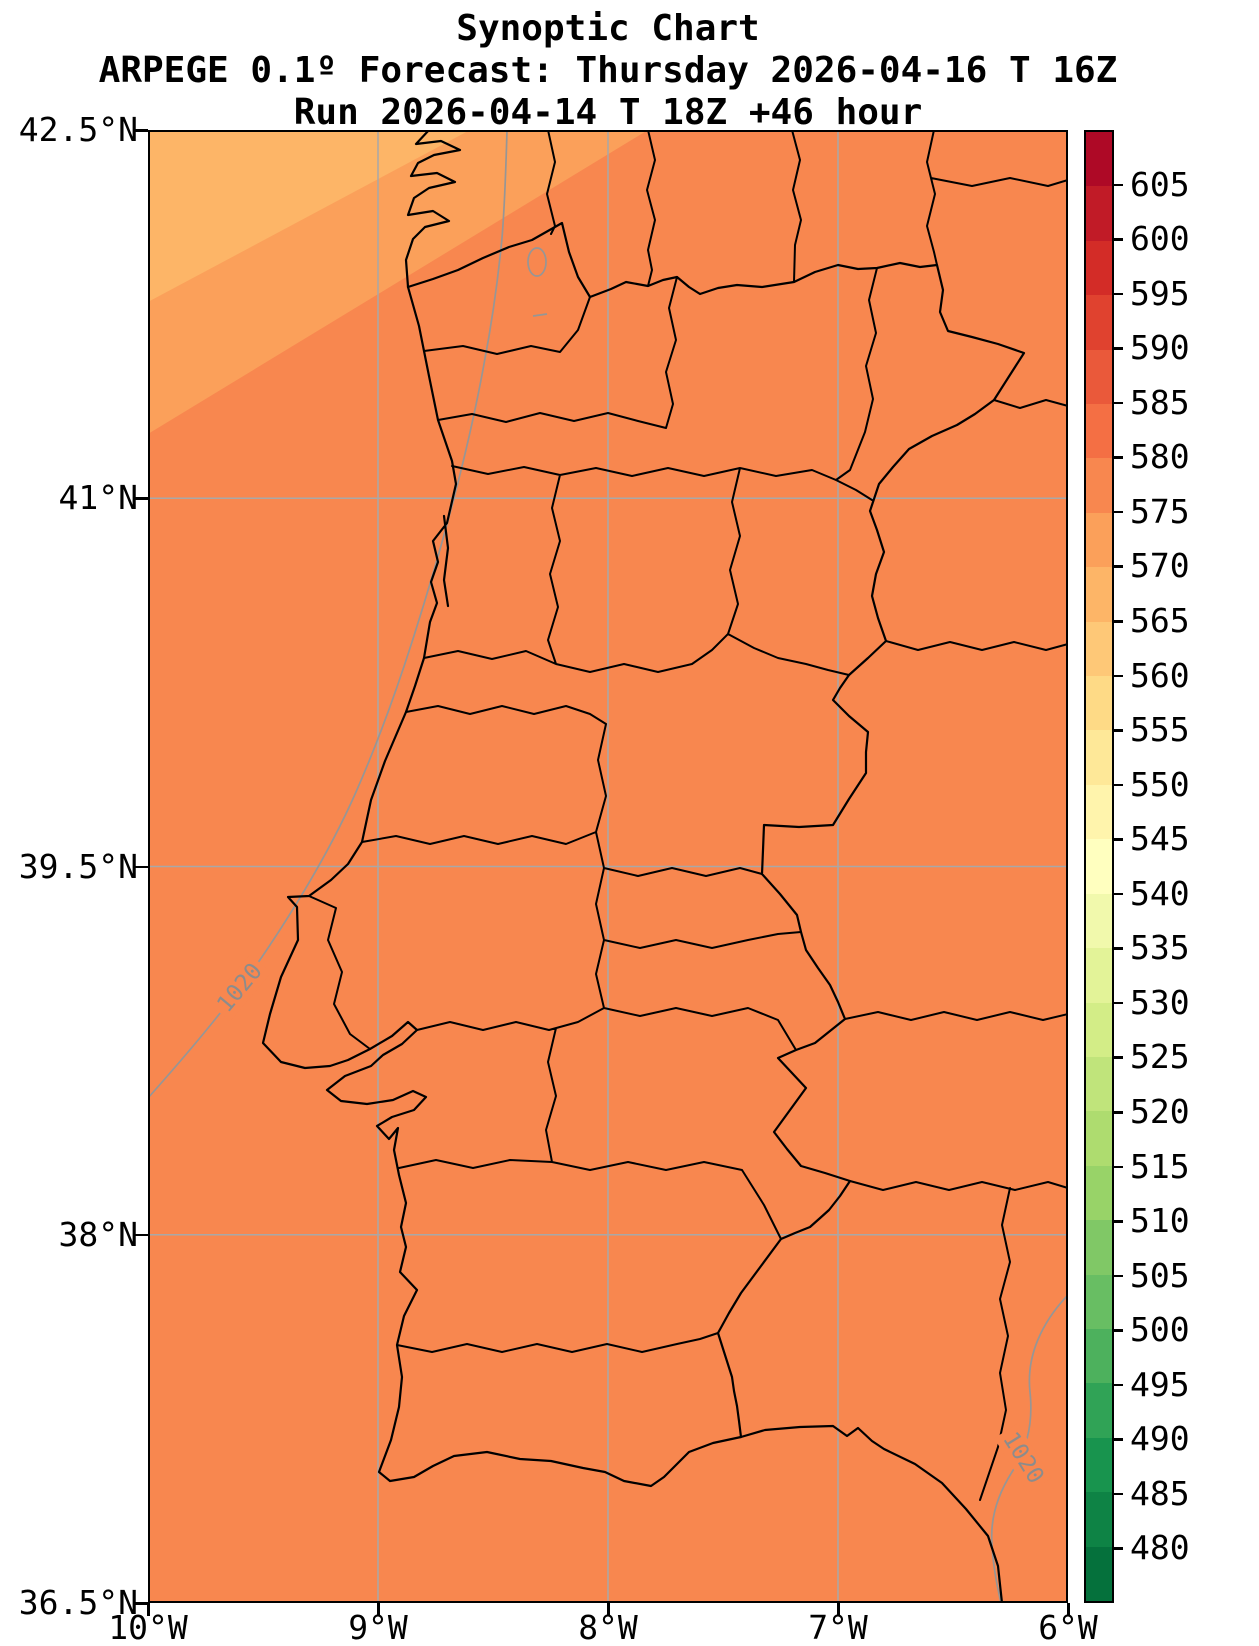  Describe the element at coordinates (1160, 348) in the screenshot. I see `colorbar-tick-label: 590` at that location.